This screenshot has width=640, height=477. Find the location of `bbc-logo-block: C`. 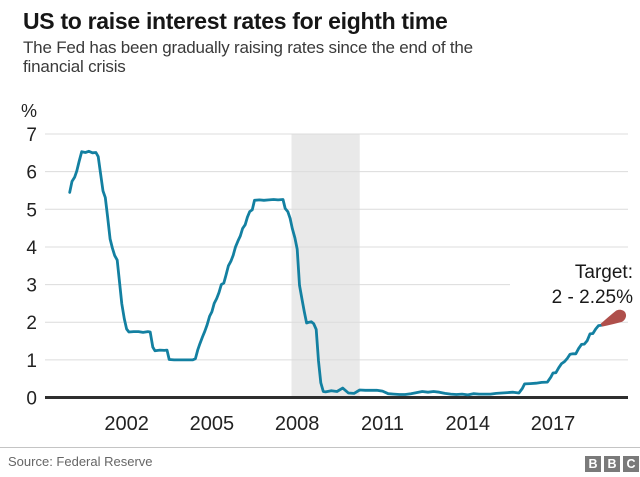

bbc-logo-block: C is located at coordinates (631, 464).